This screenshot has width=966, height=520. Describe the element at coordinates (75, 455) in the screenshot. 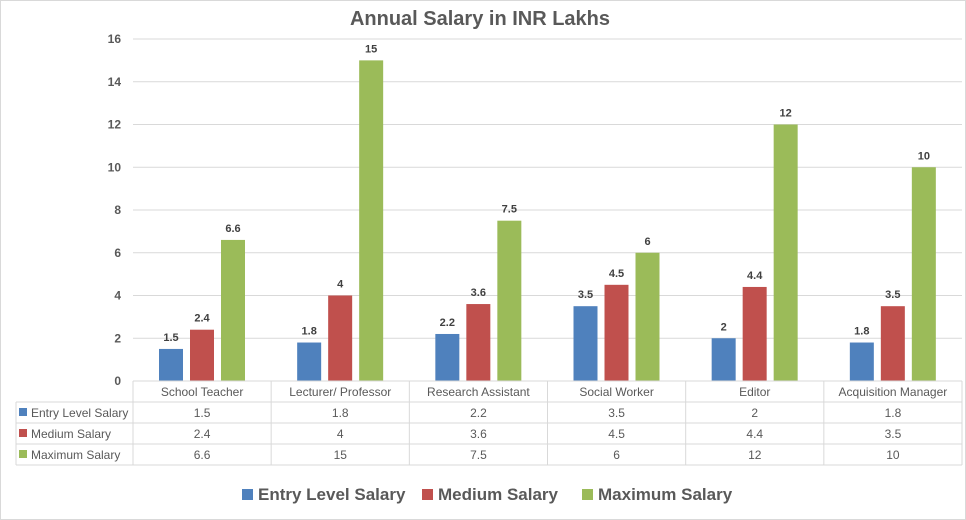

I see `table-row-label: Maximum Salary` at that location.